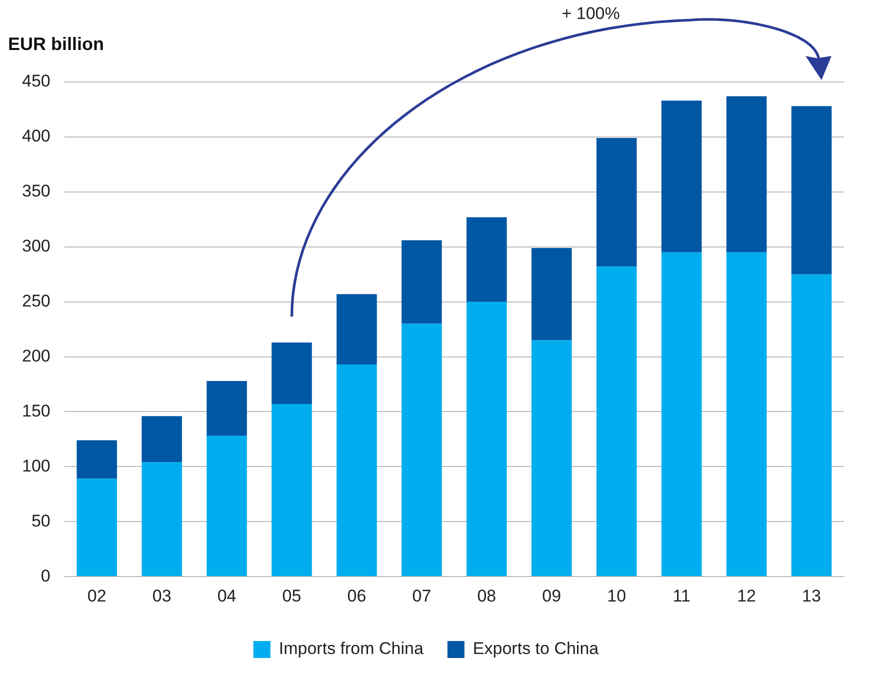 Image resolution: width=872 pixels, height=674 pixels. Describe the element at coordinates (36, 246) in the screenshot. I see `y-tick-label: 300` at that location.